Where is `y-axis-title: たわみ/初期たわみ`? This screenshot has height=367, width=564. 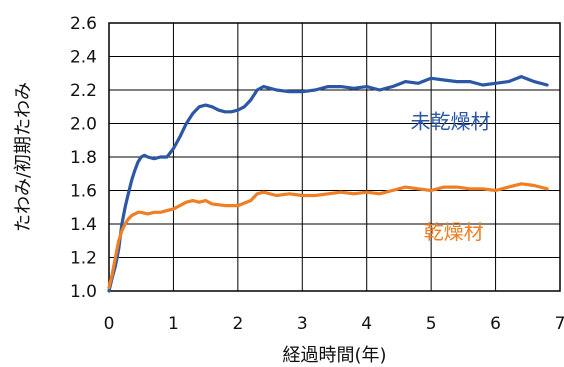
y-axis-title: たわみ/初期たわみ is located at coordinates (23, 157).